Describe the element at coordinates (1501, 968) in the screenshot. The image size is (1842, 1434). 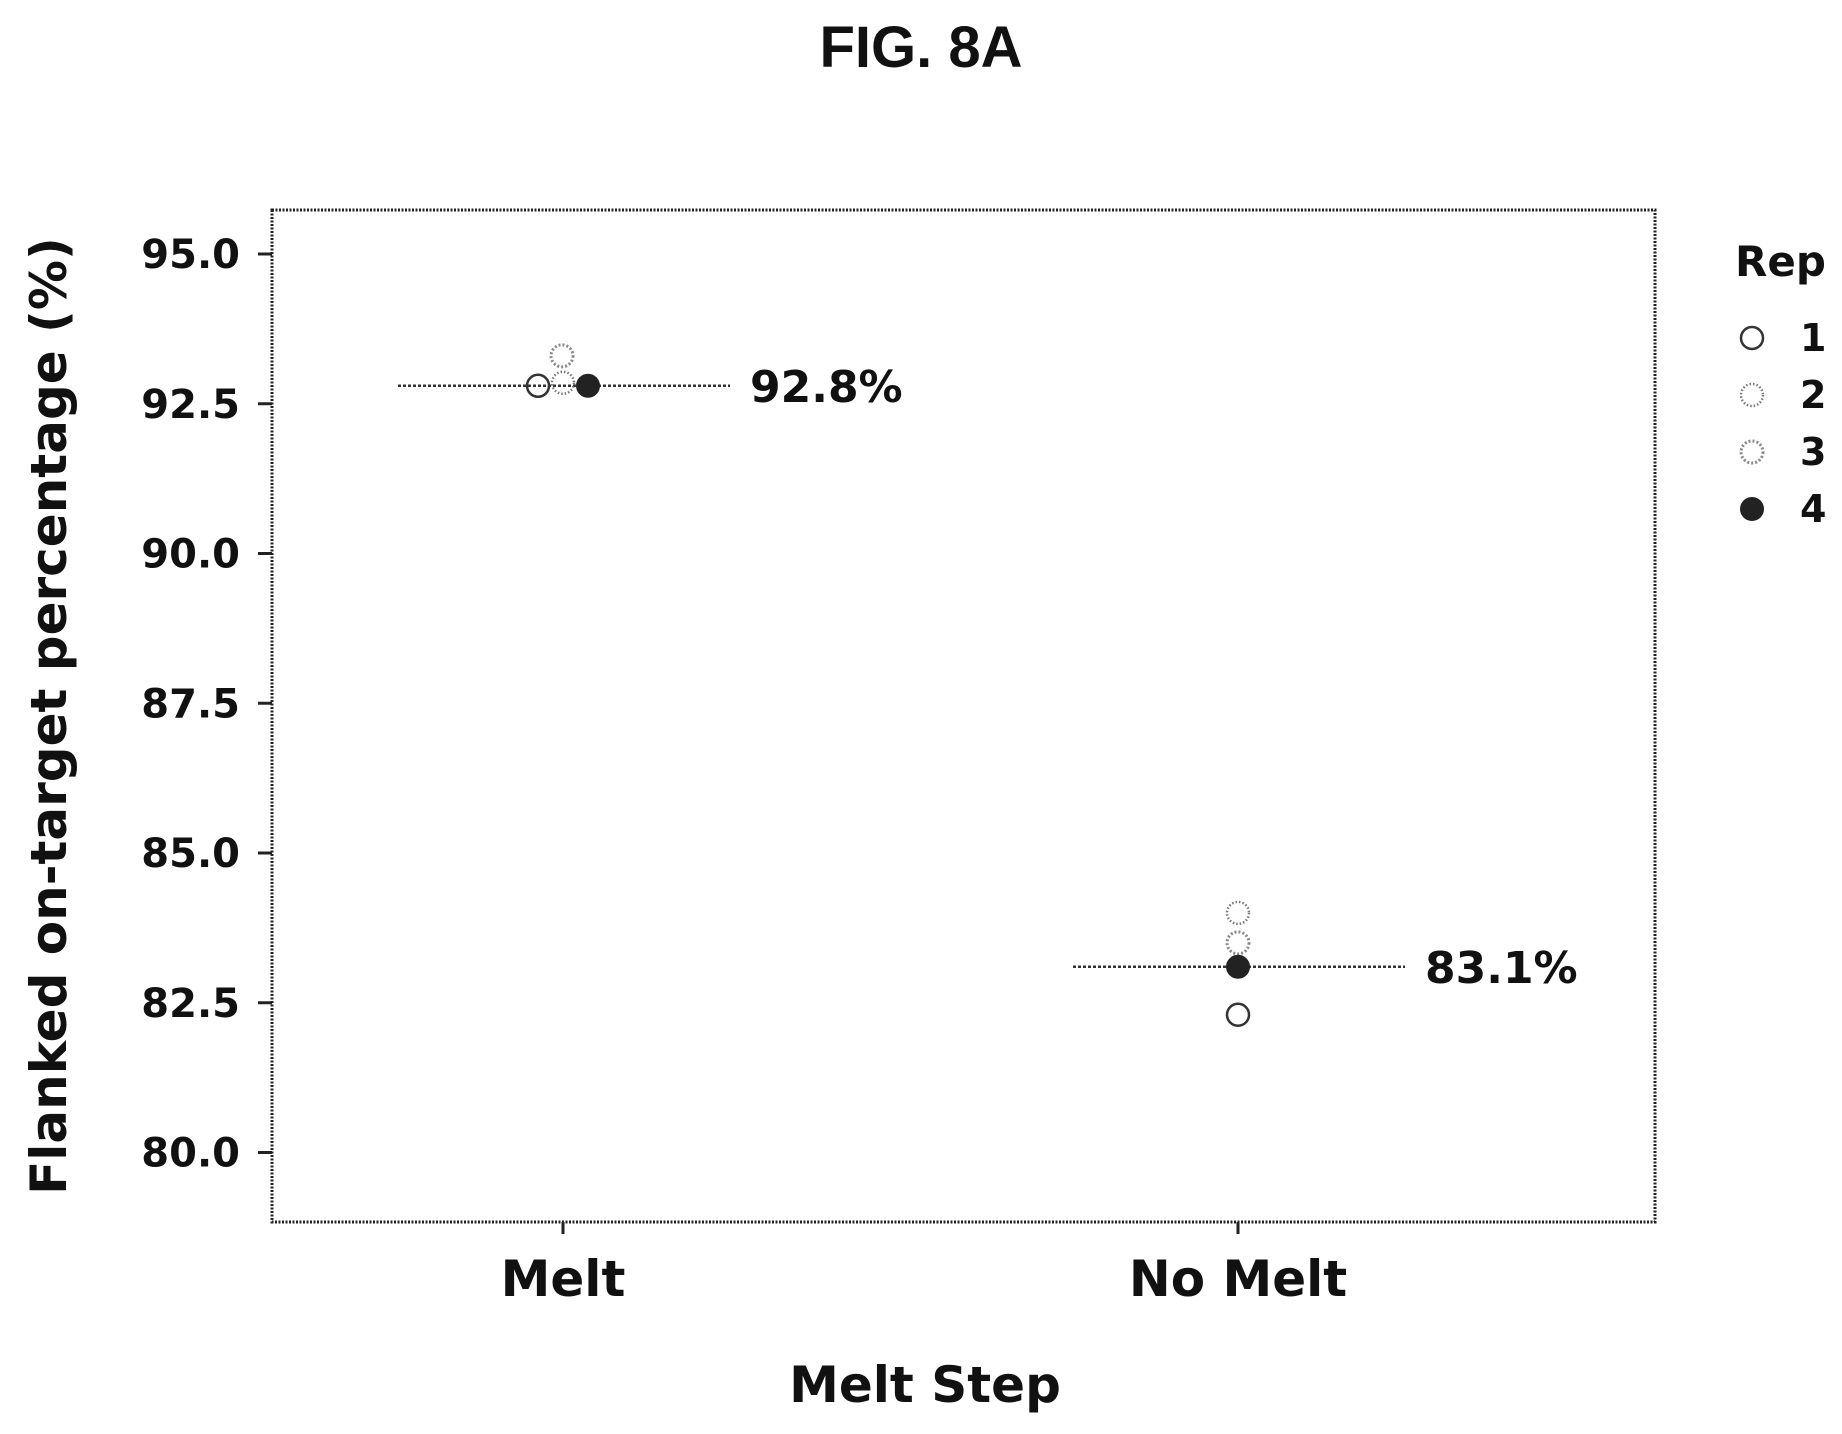
I see `mean-label: 83.1%` at that location.